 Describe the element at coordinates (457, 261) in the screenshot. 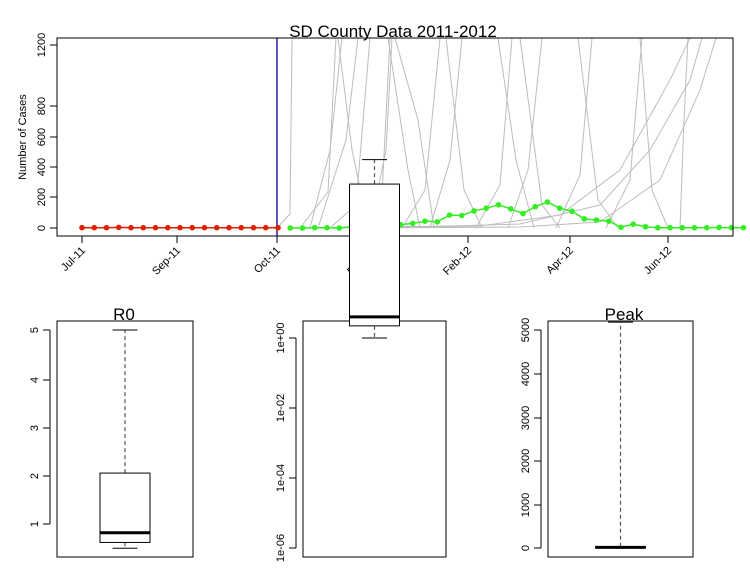

I see `x-tick-label: Feb-12` at that location.